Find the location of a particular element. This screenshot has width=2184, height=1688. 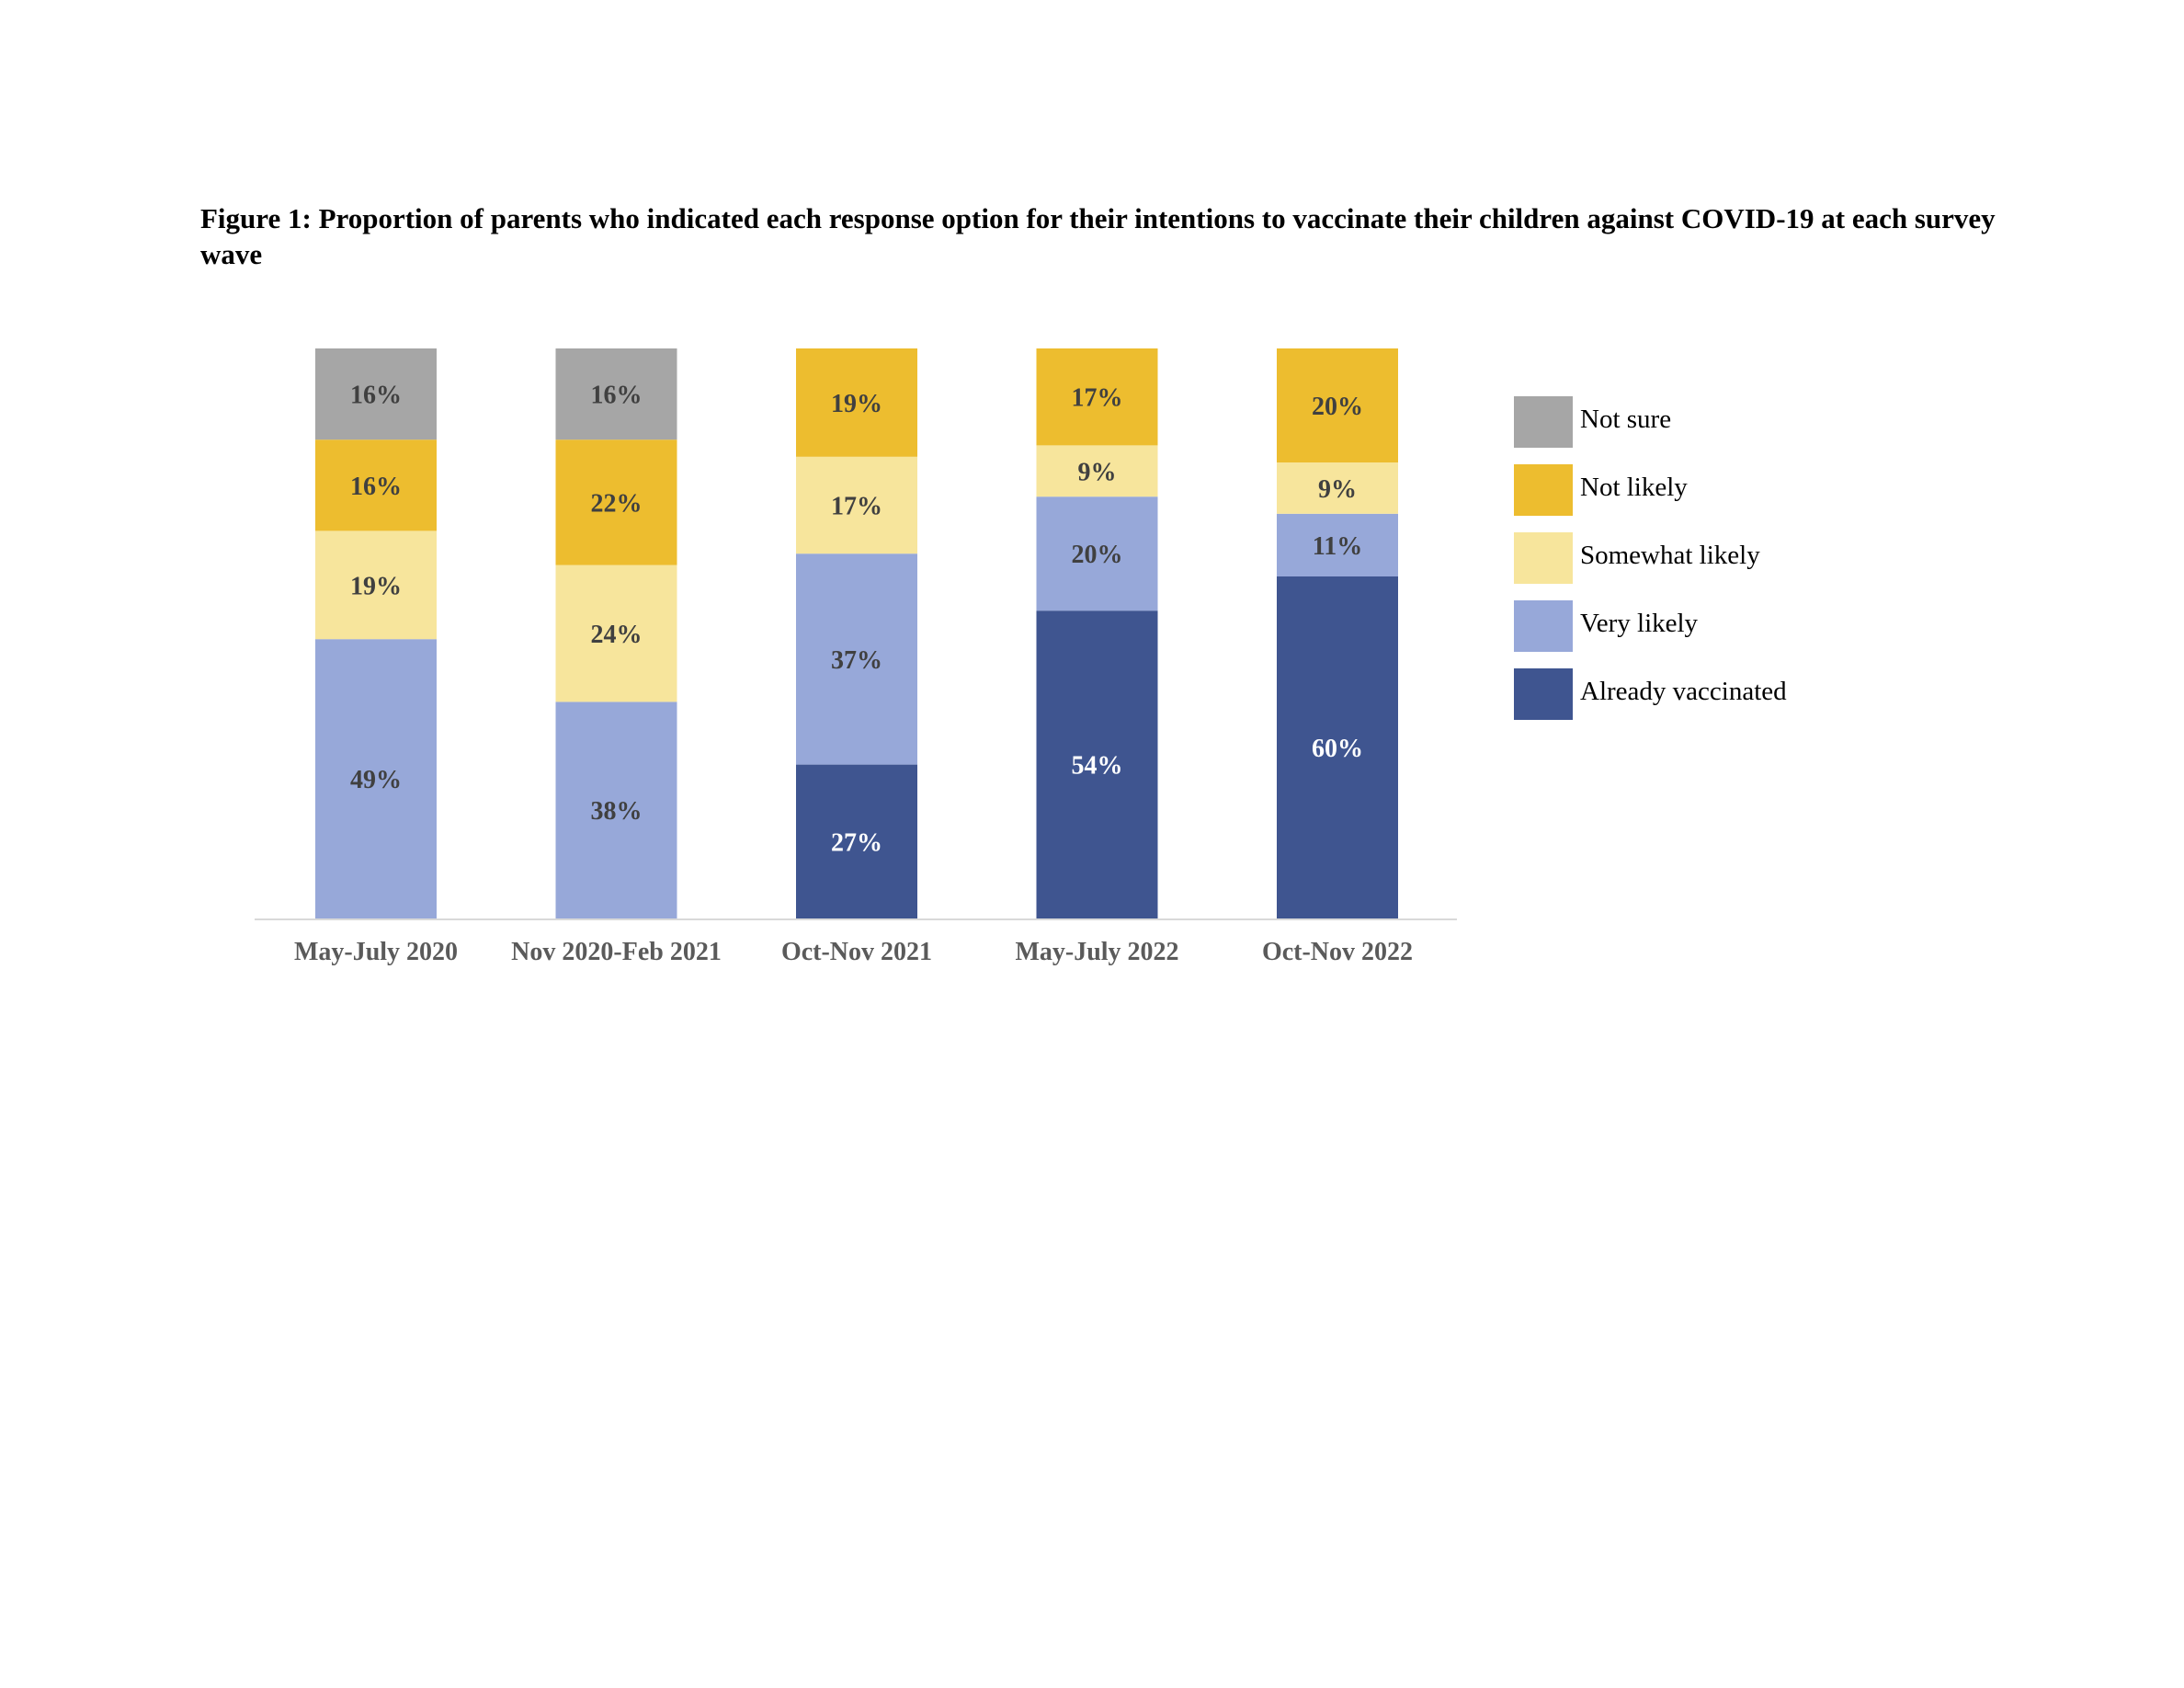

data-label-somewhat-likely-nov-2020-feb-2021: 24% is located at coordinates (617, 635).